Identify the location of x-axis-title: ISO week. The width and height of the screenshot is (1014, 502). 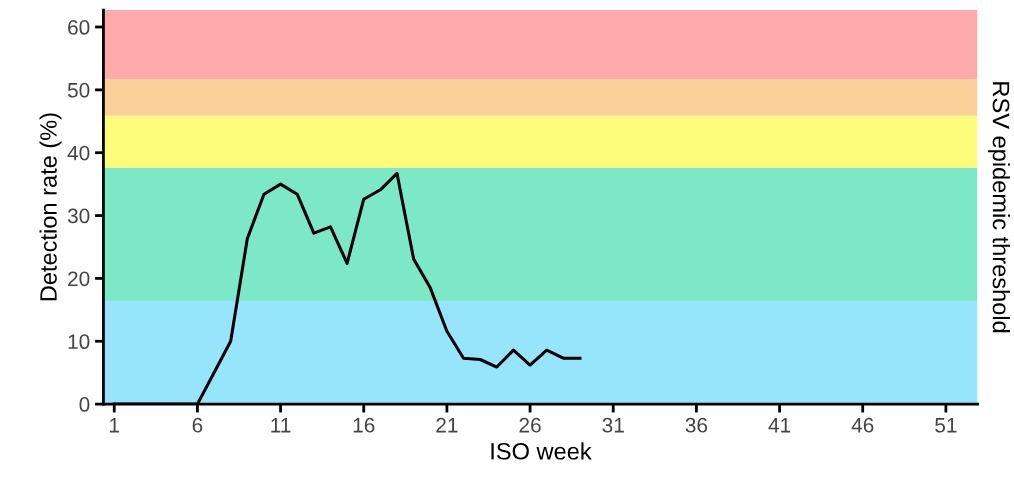
(541, 451).